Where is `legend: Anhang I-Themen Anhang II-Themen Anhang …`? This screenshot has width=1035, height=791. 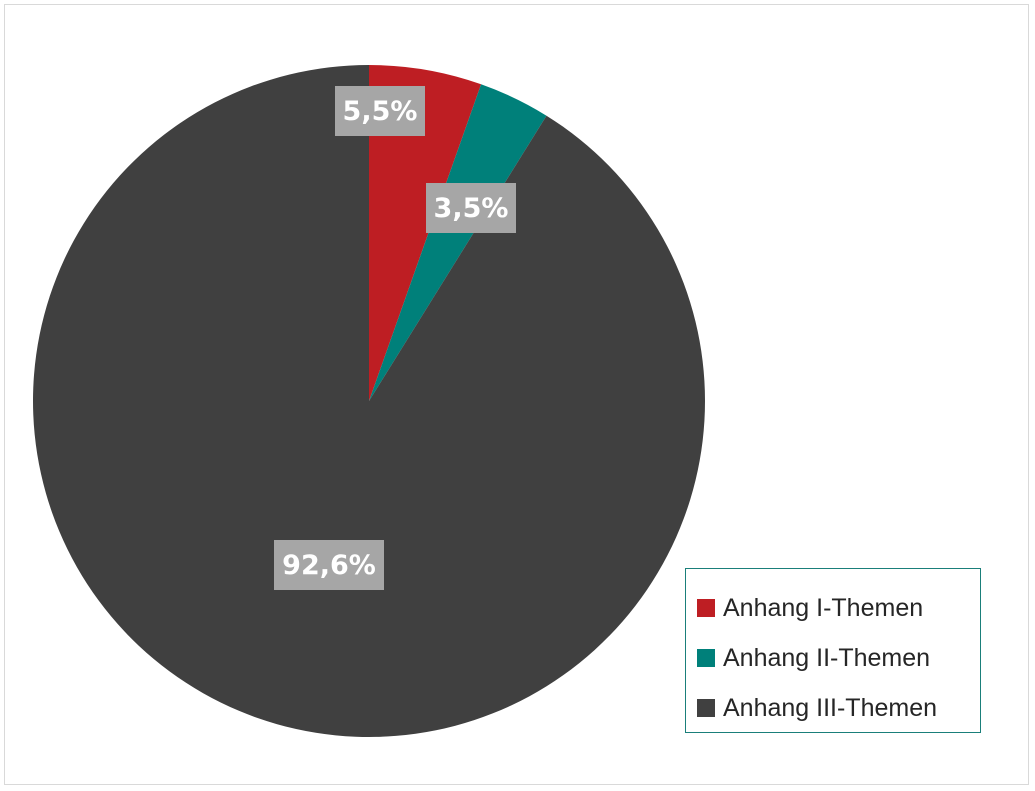 legend: Anhang I-Themen Anhang II-Themen Anhang … is located at coordinates (833, 650).